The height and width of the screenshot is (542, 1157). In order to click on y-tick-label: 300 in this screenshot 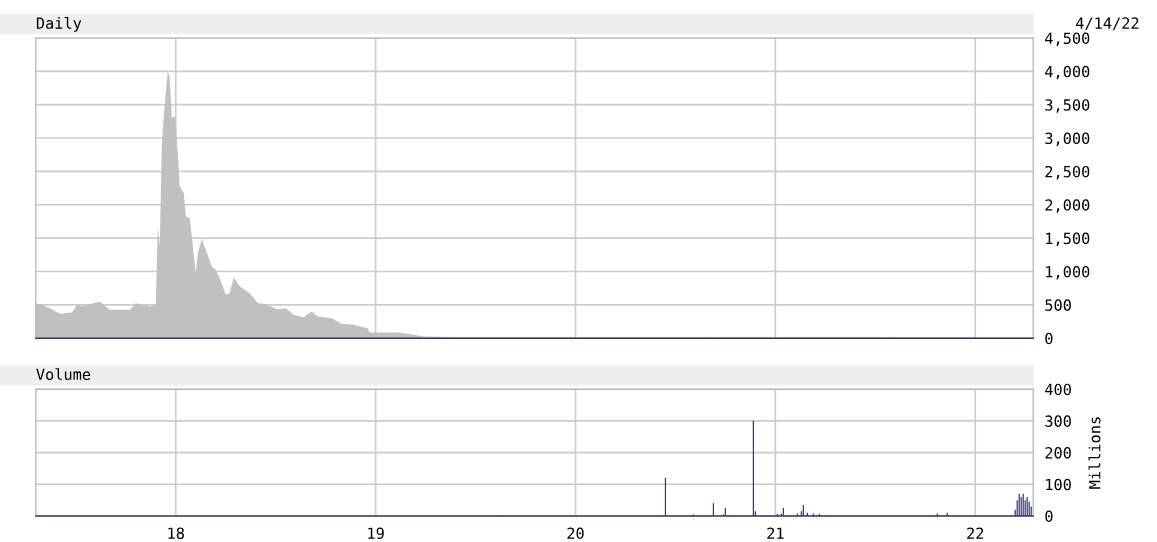, I will do `click(1058, 421)`.